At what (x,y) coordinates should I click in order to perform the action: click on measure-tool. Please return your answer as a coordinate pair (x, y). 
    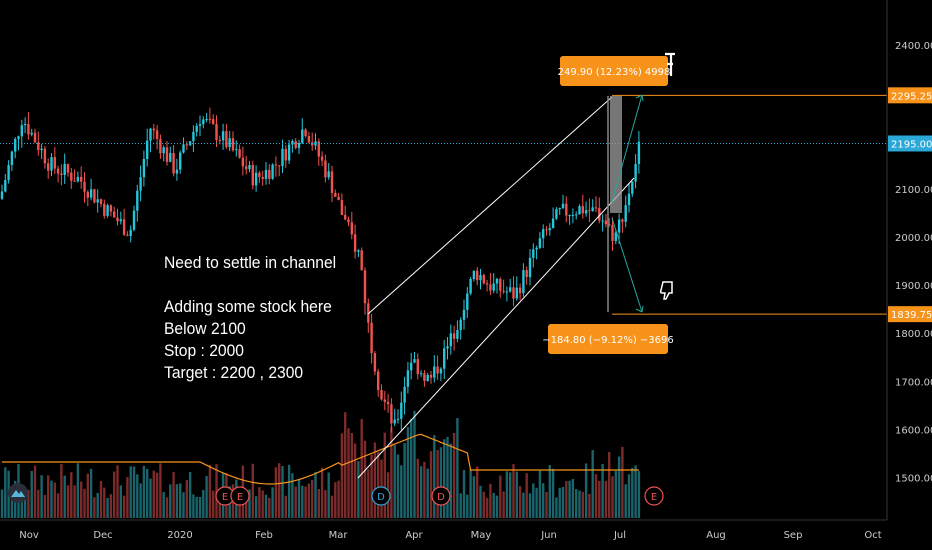
    Looking at the image, I should click on (625, 203).